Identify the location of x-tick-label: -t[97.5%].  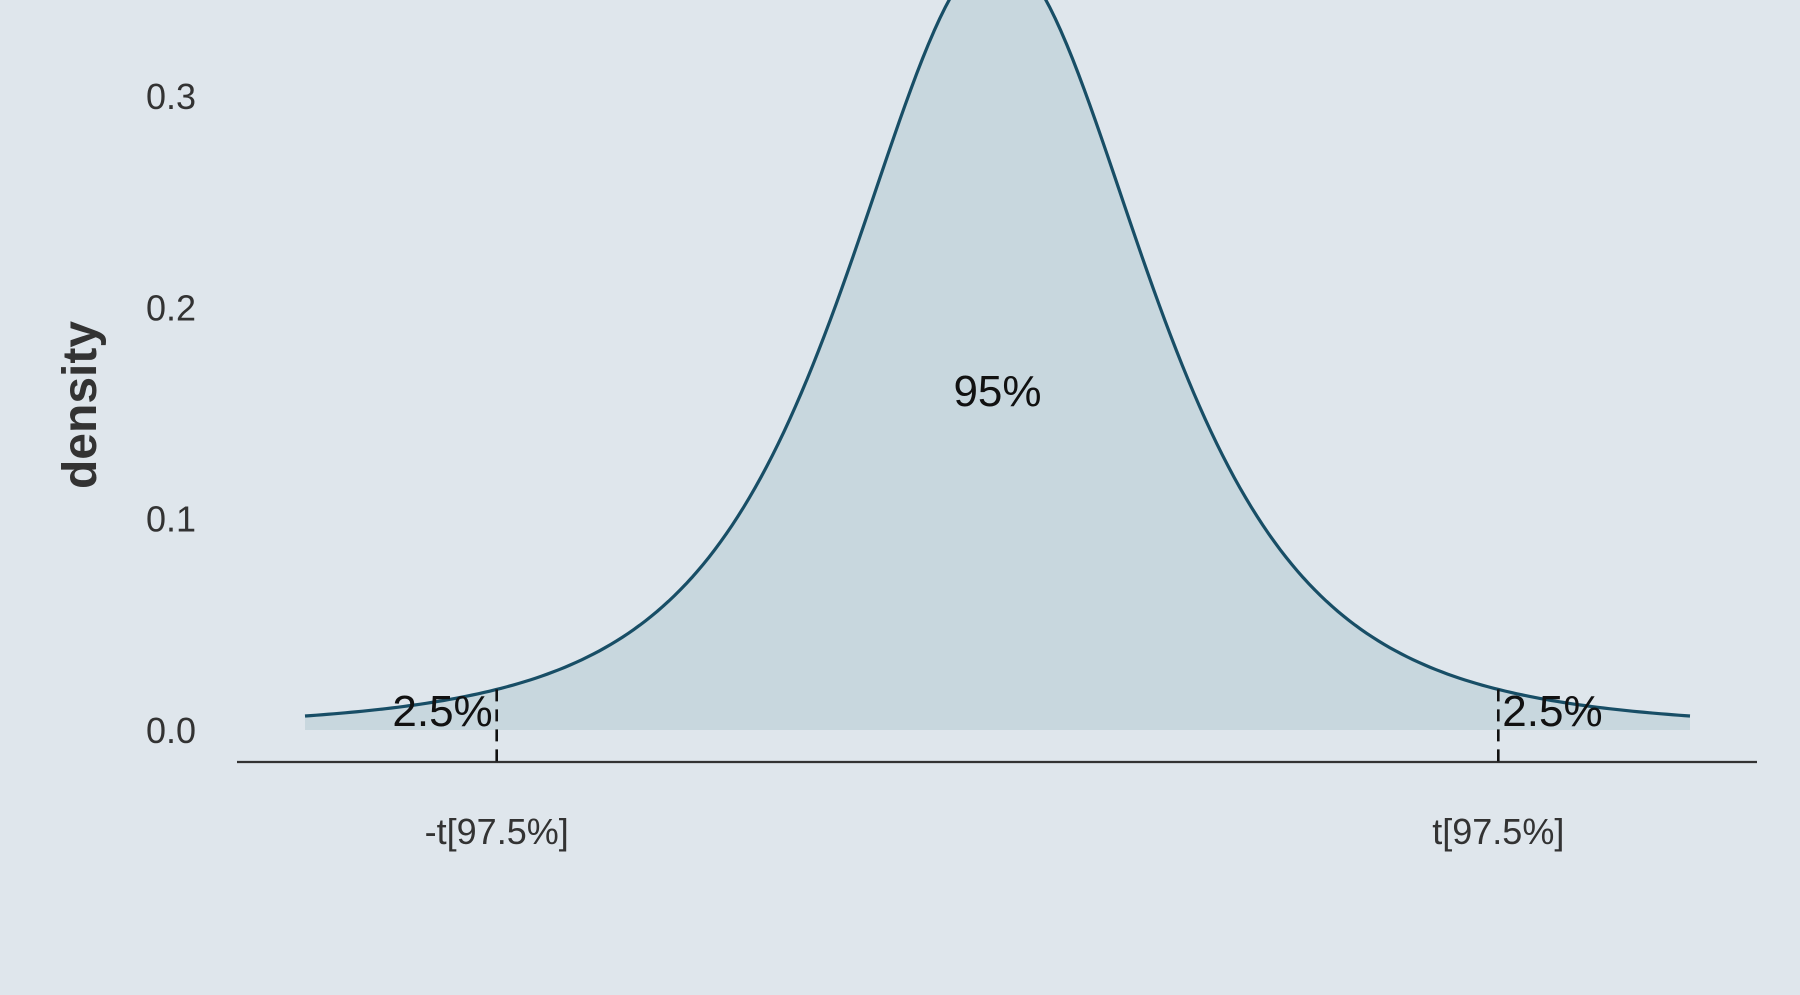
(497, 831).